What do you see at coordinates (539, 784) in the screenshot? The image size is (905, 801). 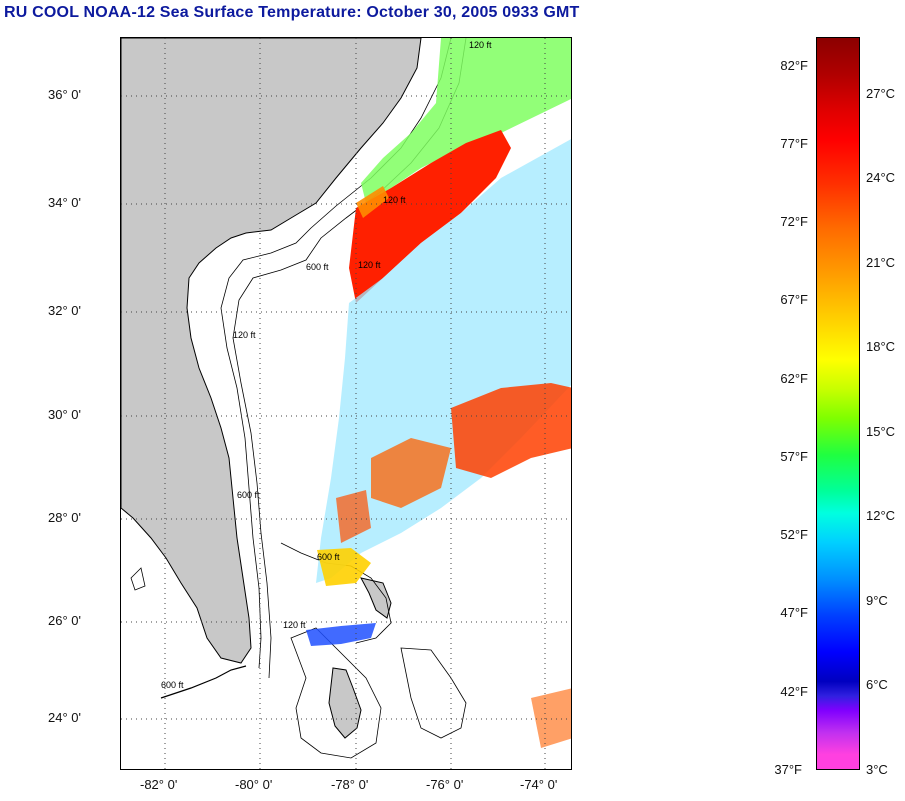 I see `lon-label: -74° 0'` at bounding box center [539, 784].